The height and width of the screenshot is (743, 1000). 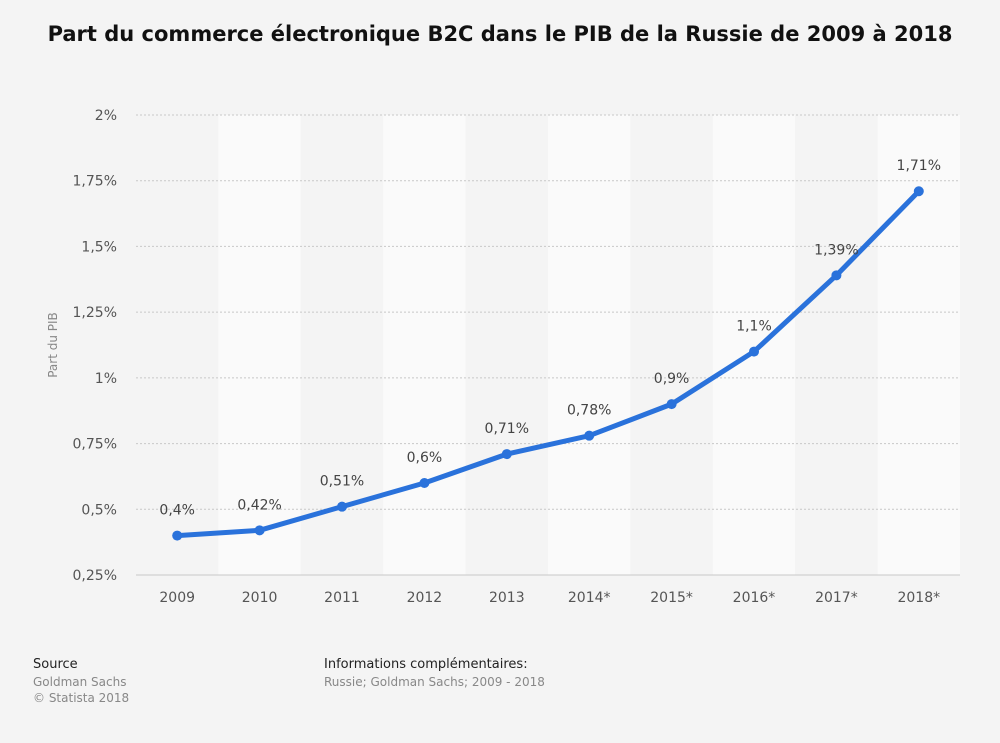 I want to click on info-heading: Informations complémentaires:, so click(x=426, y=664).